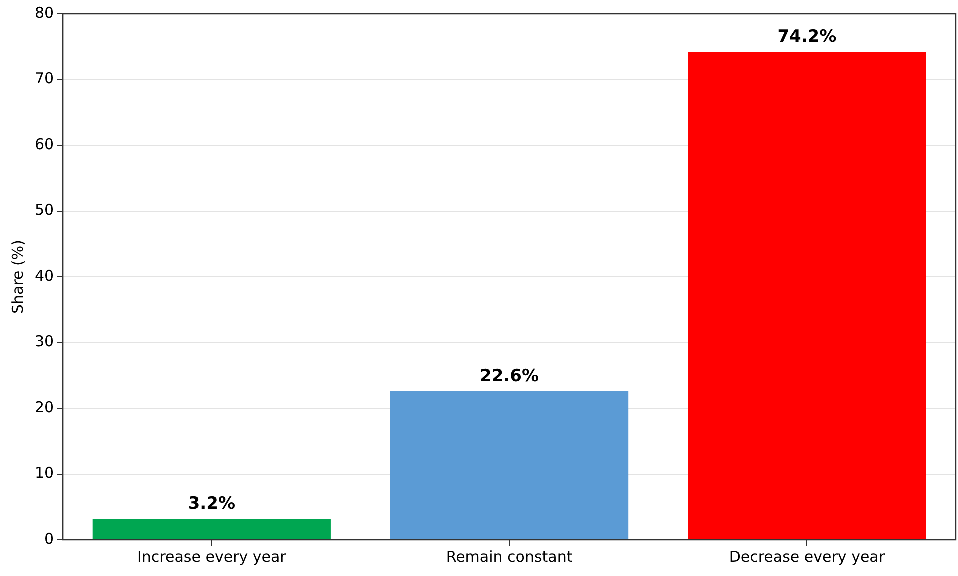  Describe the element at coordinates (212, 504) in the screenshot. I see `data-label: 3.2%` at that location.